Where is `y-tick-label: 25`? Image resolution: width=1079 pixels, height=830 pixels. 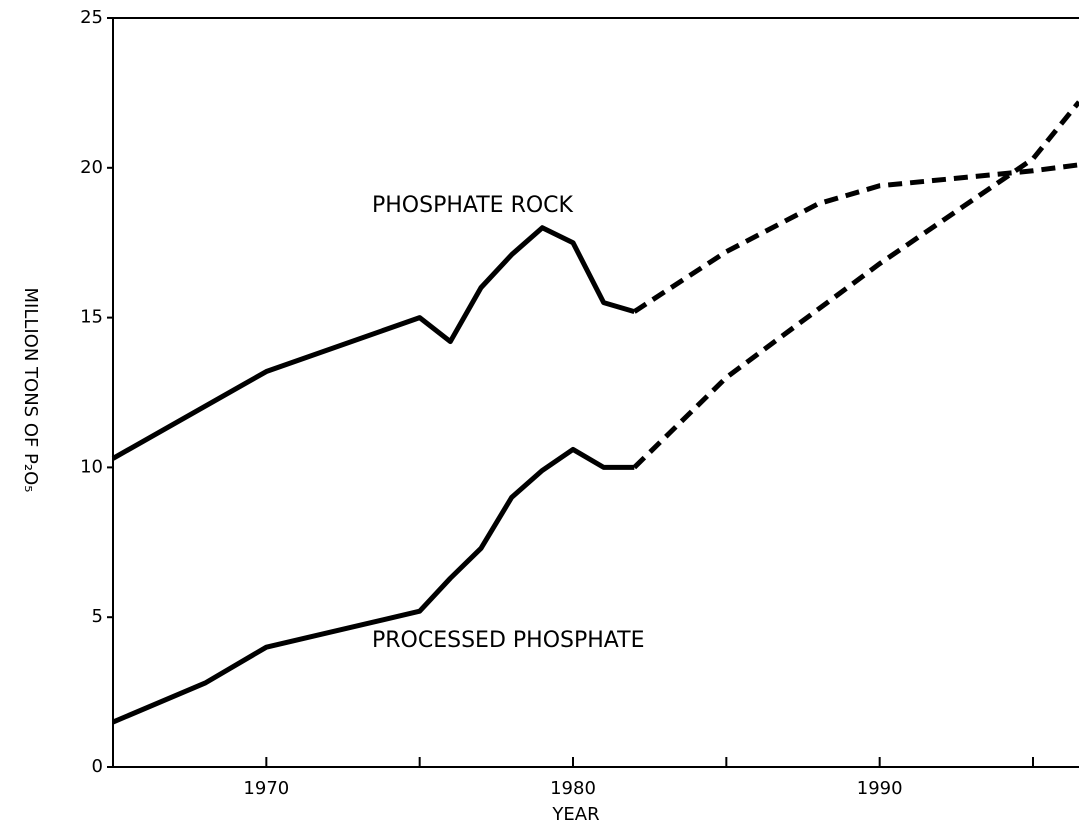
y-tick-label: 25 is located at coordinates (91, 17).